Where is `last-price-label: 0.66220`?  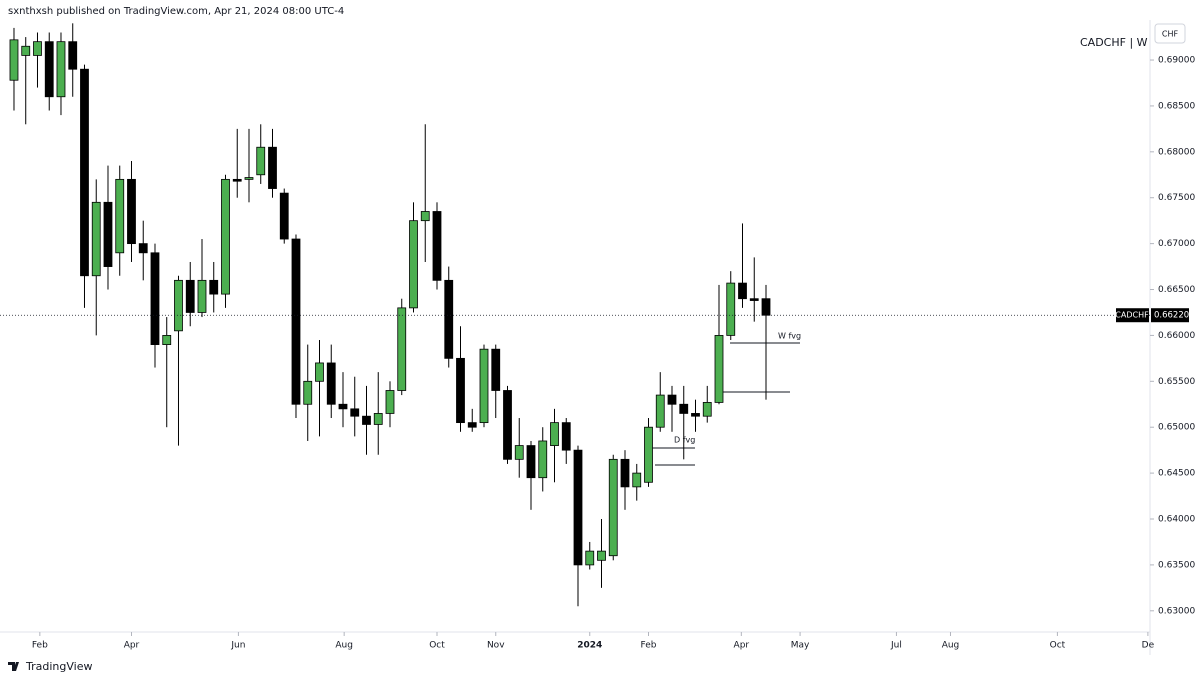 last-price-label: 0.66220 is located at coordinates (1171, 316).